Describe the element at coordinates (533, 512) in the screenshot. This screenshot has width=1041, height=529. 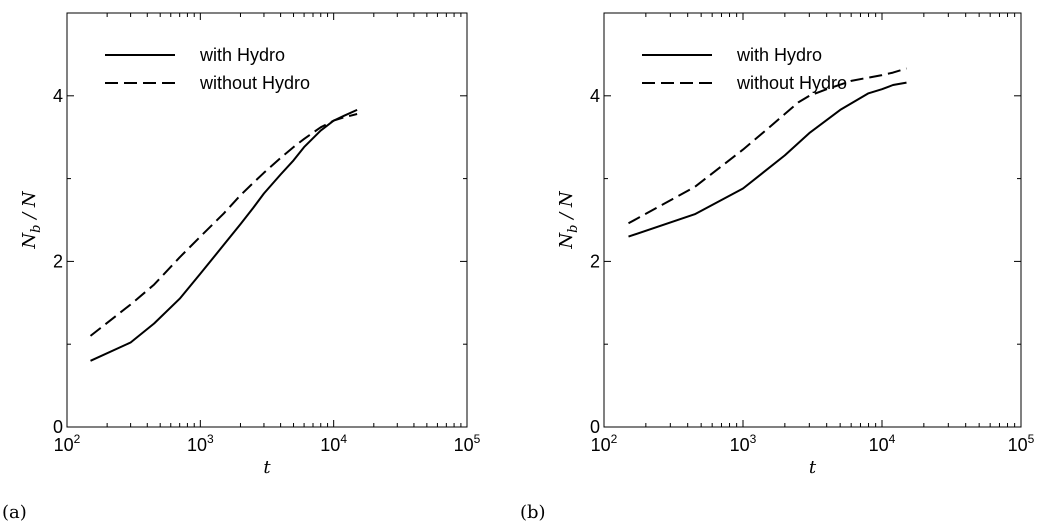
I see `panel-label-b: (b)` at that location.